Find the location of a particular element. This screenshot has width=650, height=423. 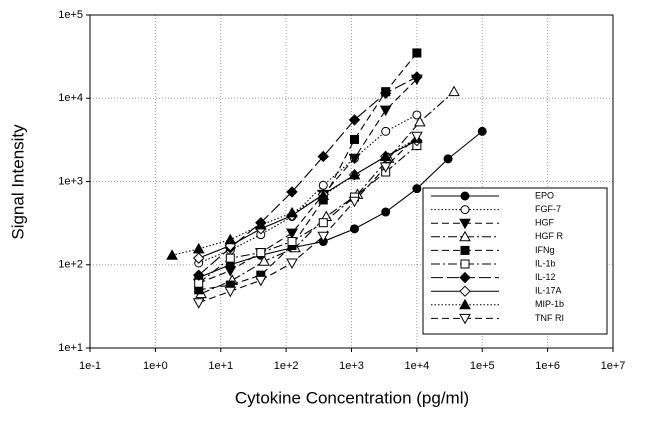

legend-label: EPO is located at coordinates (544, 195).